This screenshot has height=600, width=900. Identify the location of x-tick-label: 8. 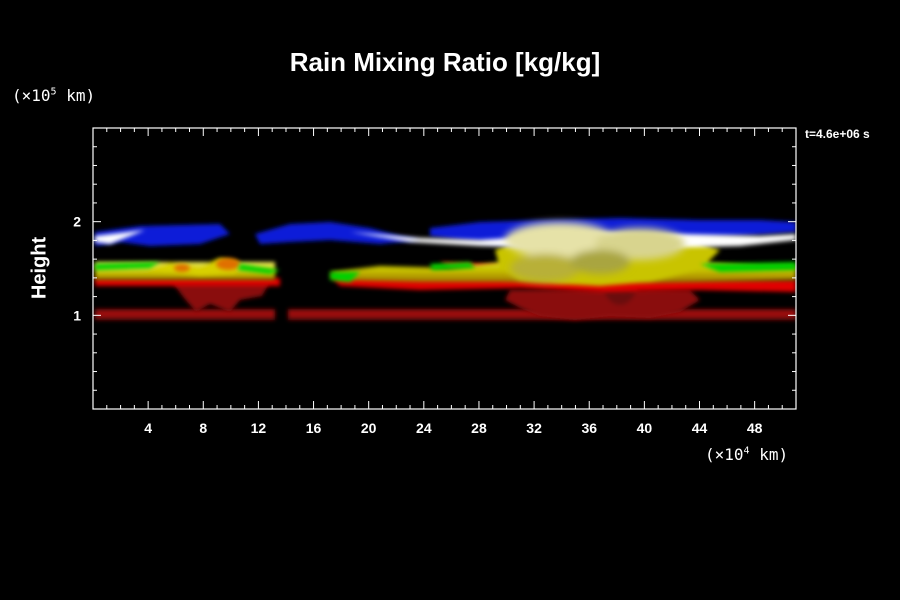
(203, 428).